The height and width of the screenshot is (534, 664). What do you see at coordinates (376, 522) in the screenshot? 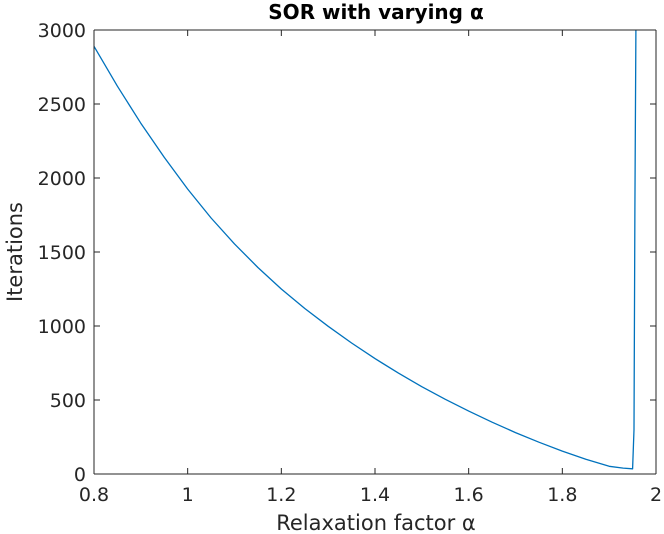
I see `x-axis-label: Relaxation factor α` at bounding box center [376, 522].